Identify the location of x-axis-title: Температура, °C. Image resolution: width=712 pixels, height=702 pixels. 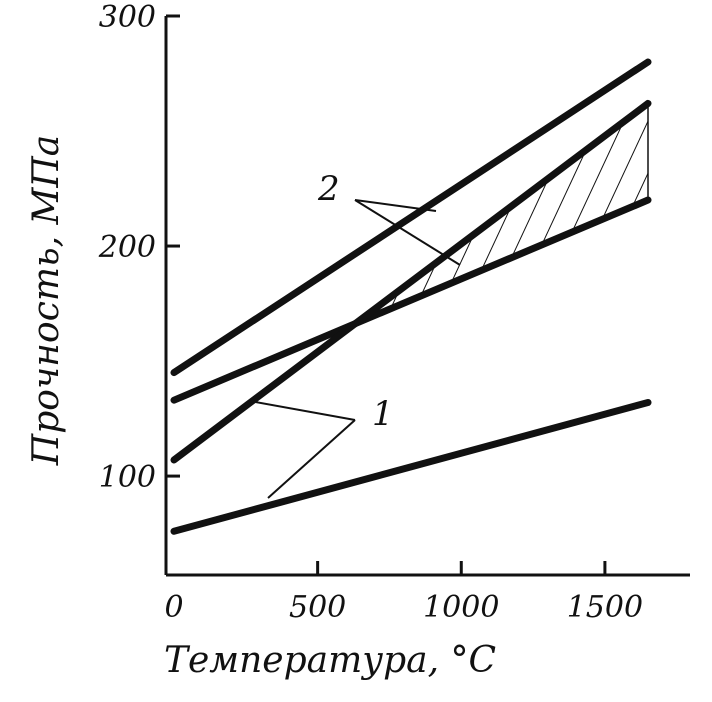
(330, 660).